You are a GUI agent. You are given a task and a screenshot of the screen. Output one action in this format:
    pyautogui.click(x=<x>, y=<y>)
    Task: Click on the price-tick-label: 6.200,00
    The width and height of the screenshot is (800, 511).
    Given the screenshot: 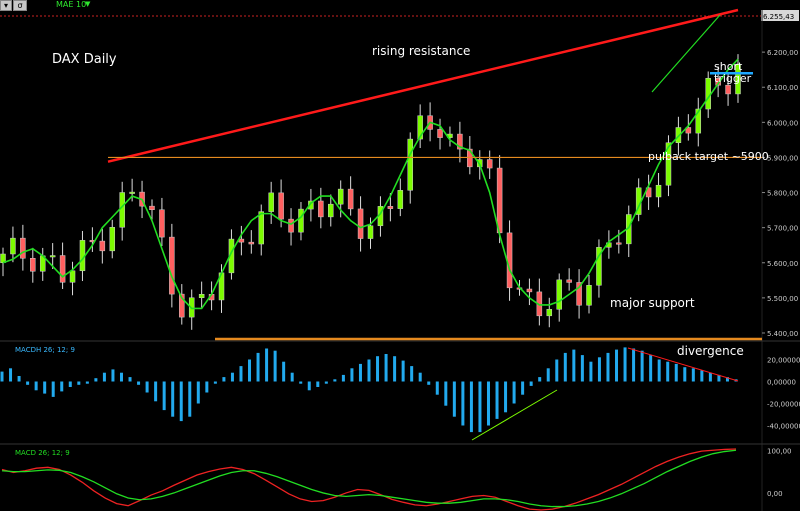 What is the action you would take?
    pyautogui.click(x=782, y=53)
    